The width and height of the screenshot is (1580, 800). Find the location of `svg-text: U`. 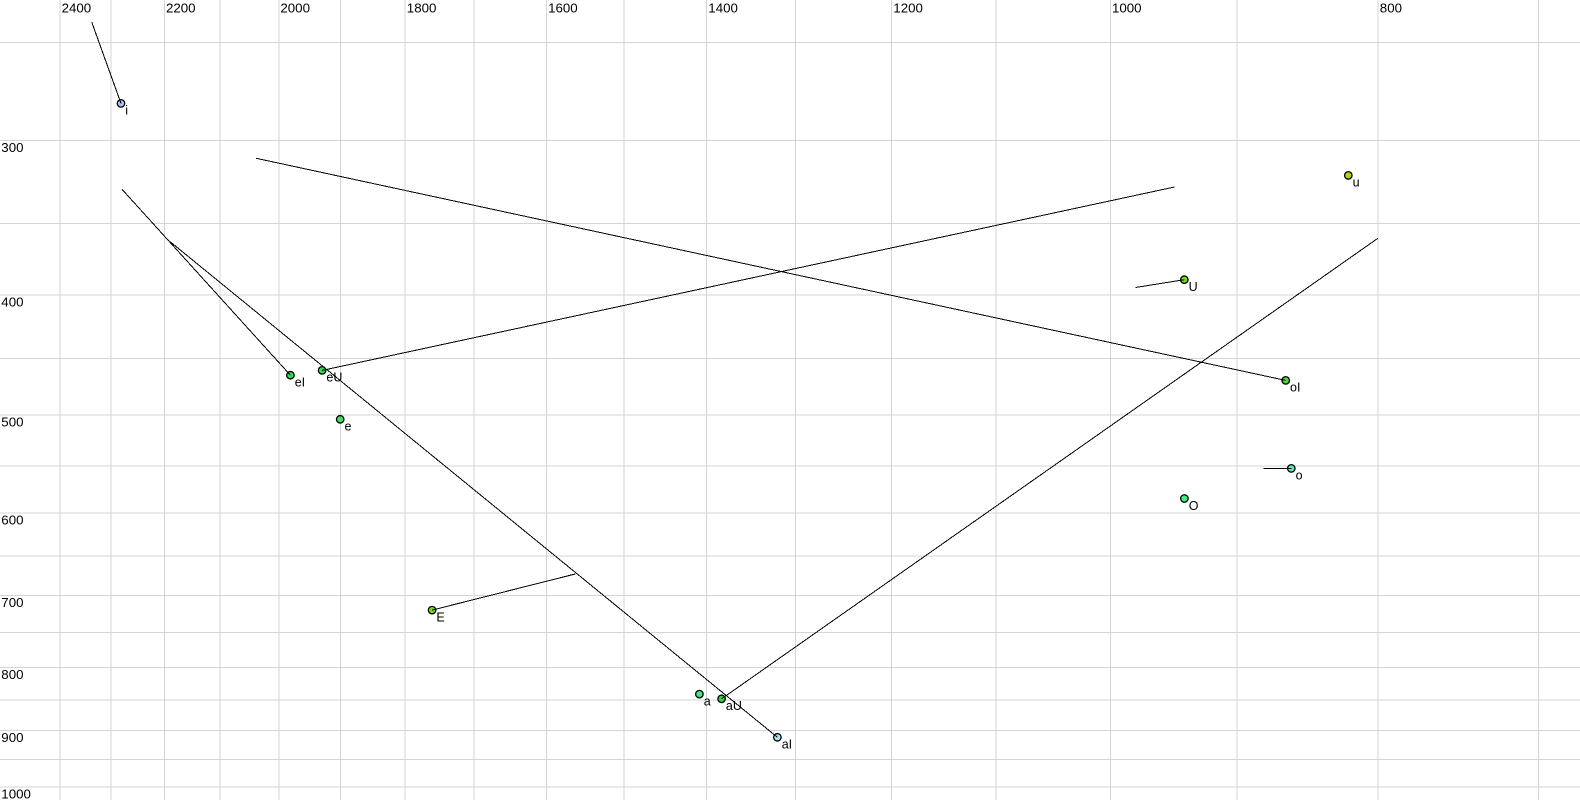

svg-text: U is located at coordinates (1193, 287).